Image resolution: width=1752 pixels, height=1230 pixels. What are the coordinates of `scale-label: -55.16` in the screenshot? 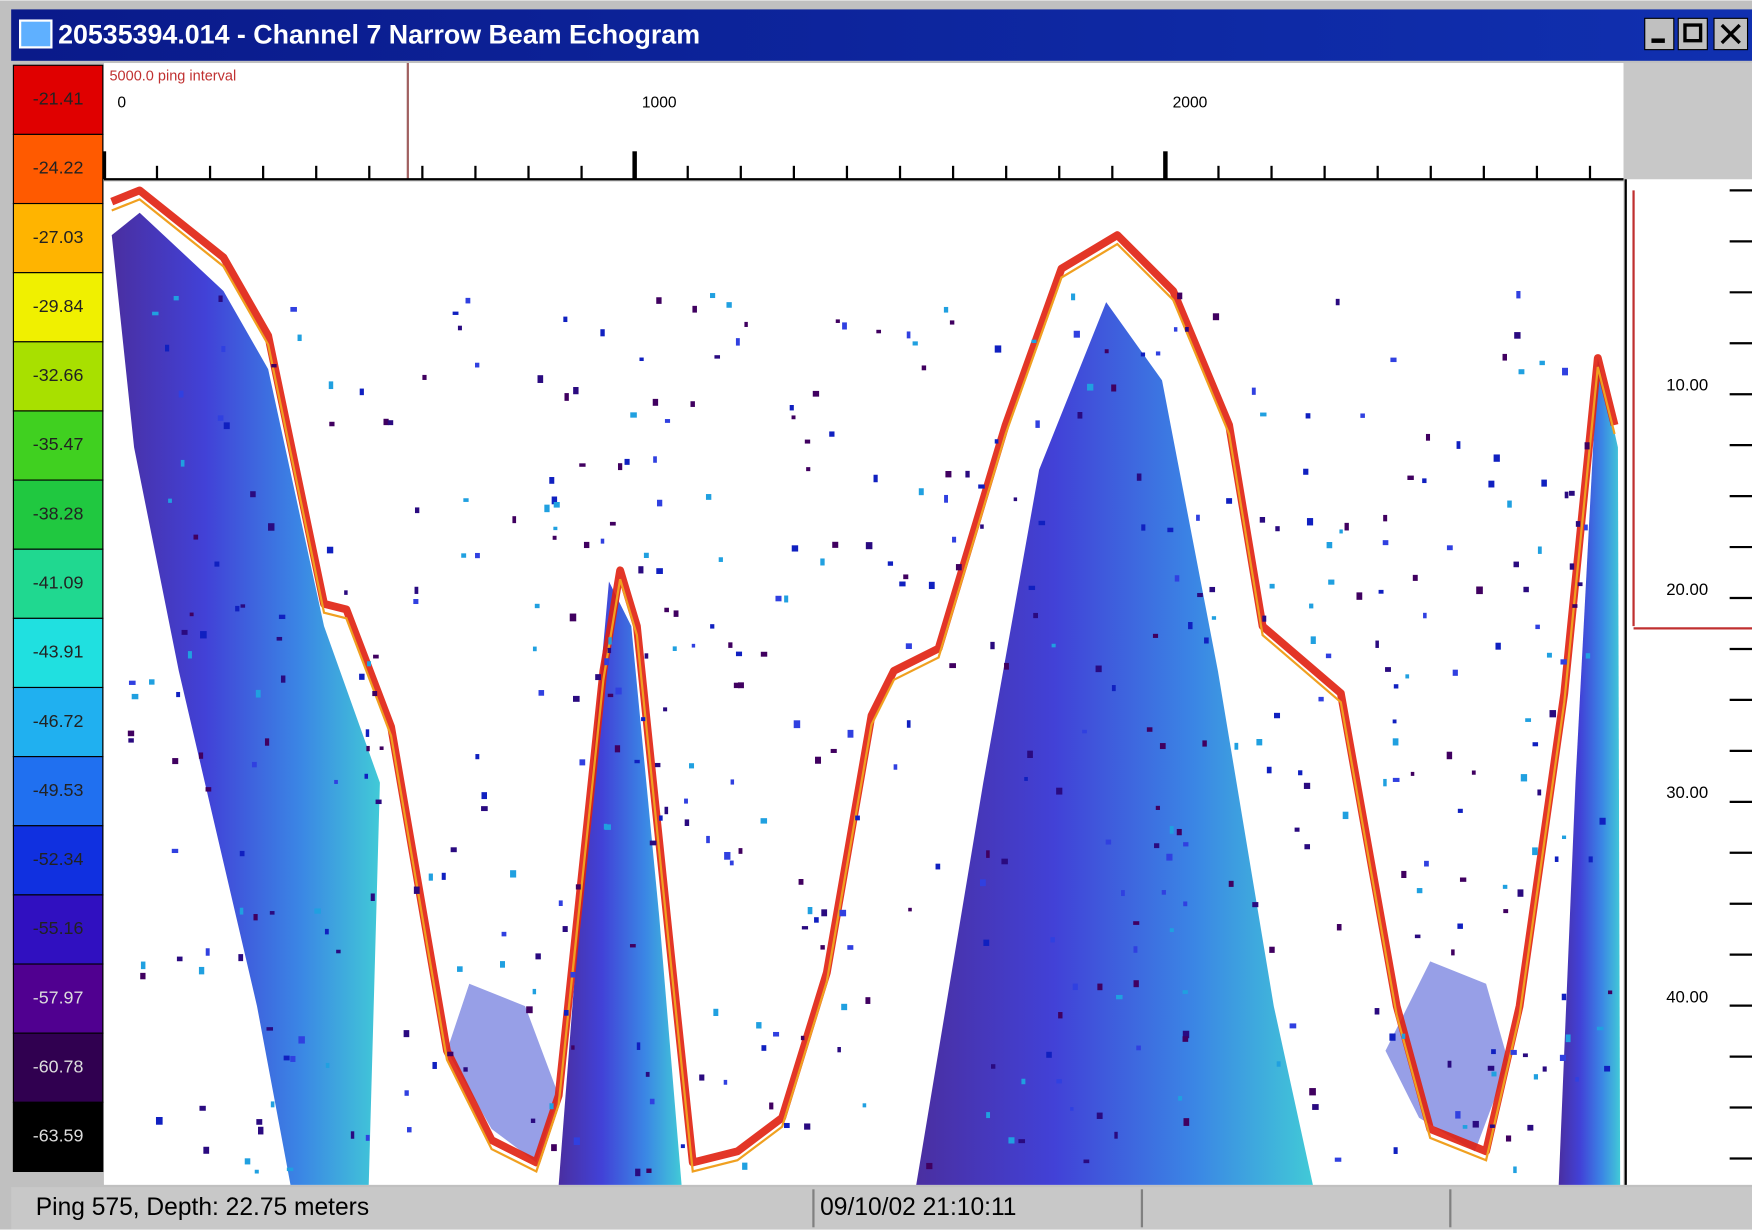 It's located at (58, 928).